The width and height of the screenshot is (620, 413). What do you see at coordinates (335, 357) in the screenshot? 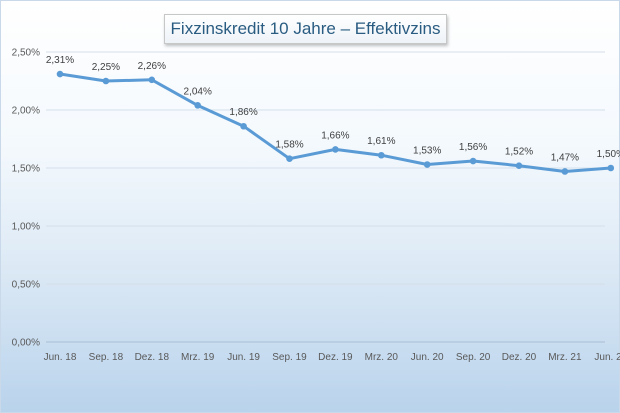
I see `x-tick-label: Dez. 19` at bounding box center [335, 357].